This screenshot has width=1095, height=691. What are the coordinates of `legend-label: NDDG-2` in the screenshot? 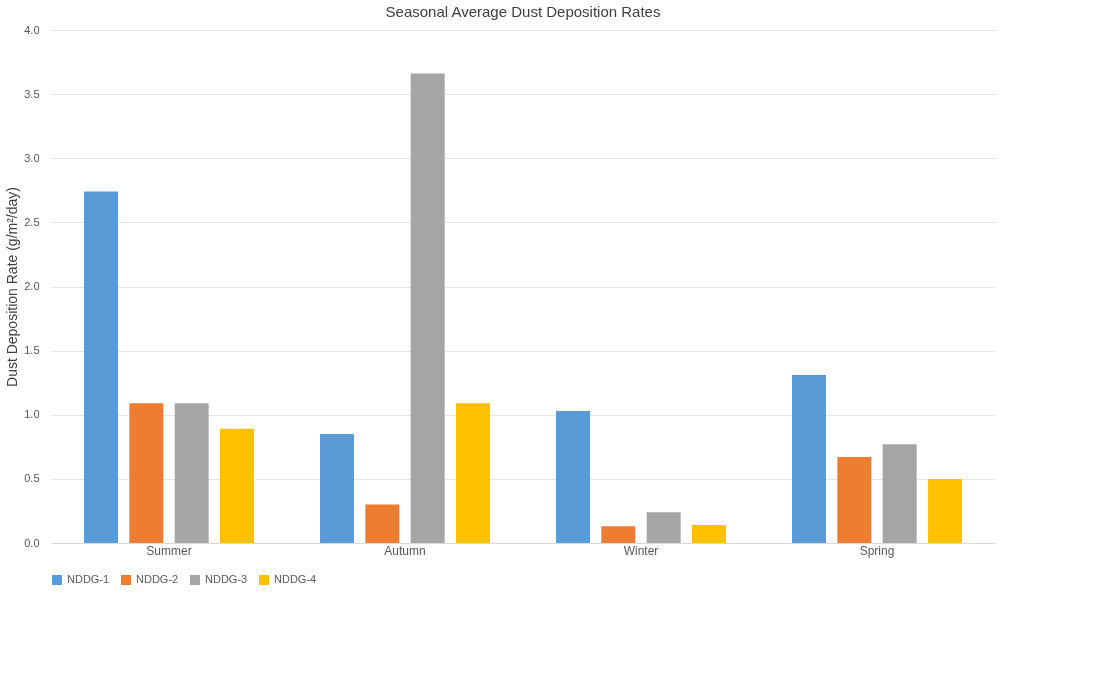 It's located at (157, 579).